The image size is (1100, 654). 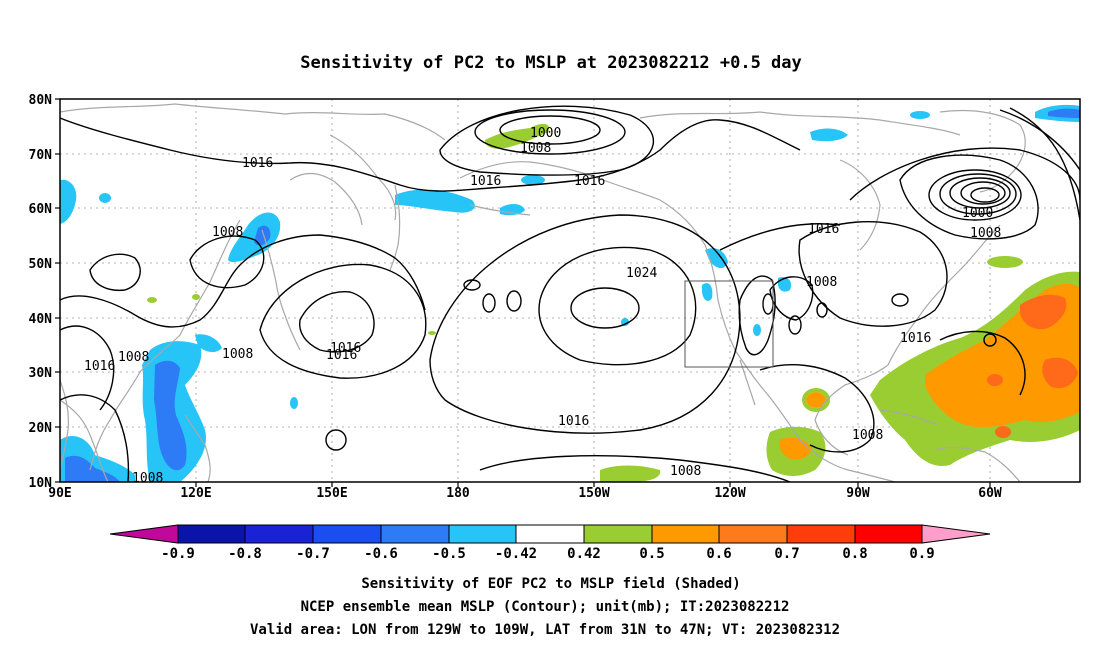 I want to click on shade-west-edge, so click(x=68, y=201).